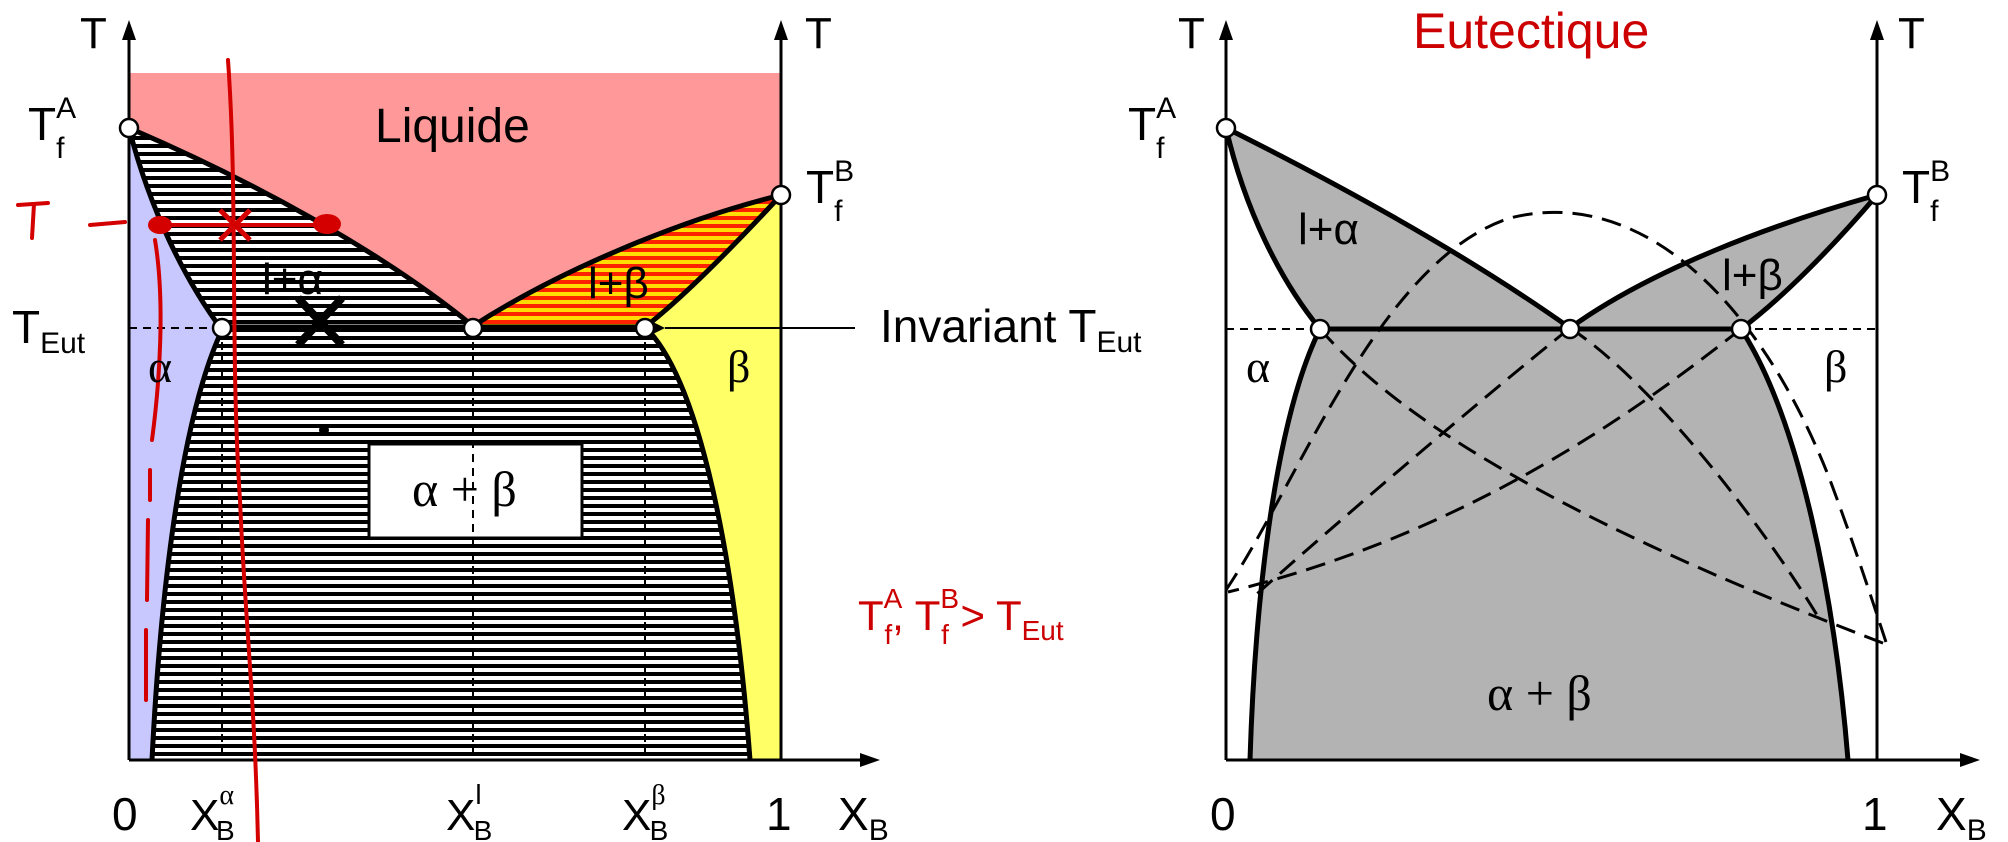 This screenshot has width=2008, height=842. What do you see at coordinates (818, 33) in the screenshot?
I see `t-axis-right-label: T` at bounding box center [818, 33].